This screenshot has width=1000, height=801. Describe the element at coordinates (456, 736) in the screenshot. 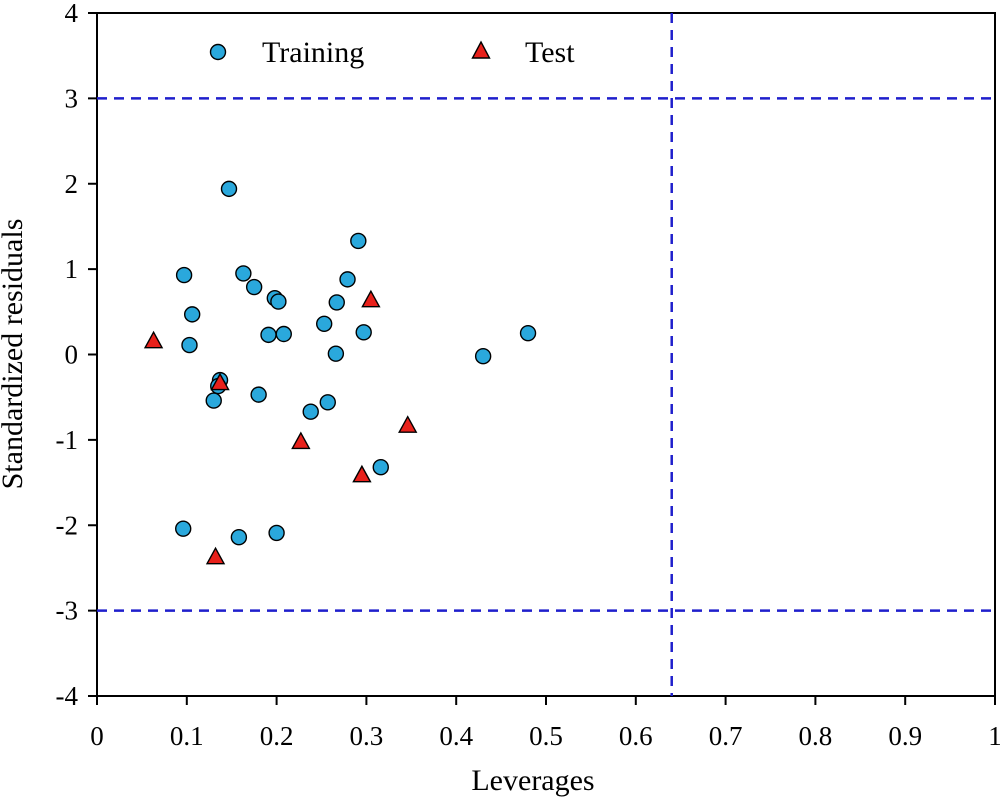

I see `x-tick-label: 0.4` at that location.